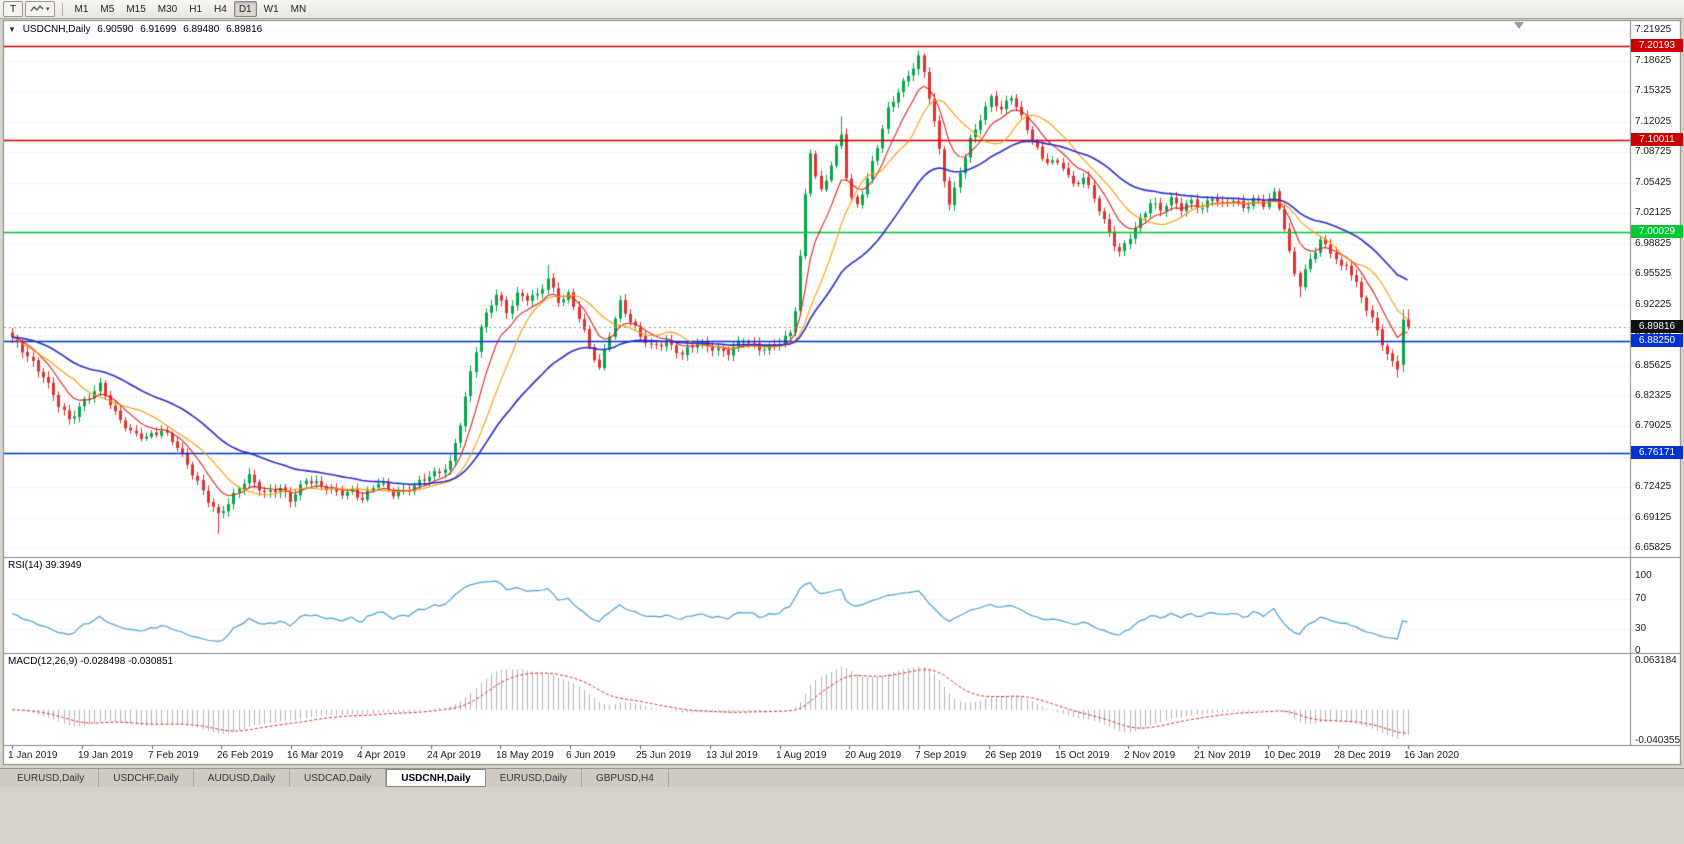  What do you see at coordinates (1658, 740) in the screenshot?
I see `macd-axis-label: -0.040355` at bounding box center [1658, 740].